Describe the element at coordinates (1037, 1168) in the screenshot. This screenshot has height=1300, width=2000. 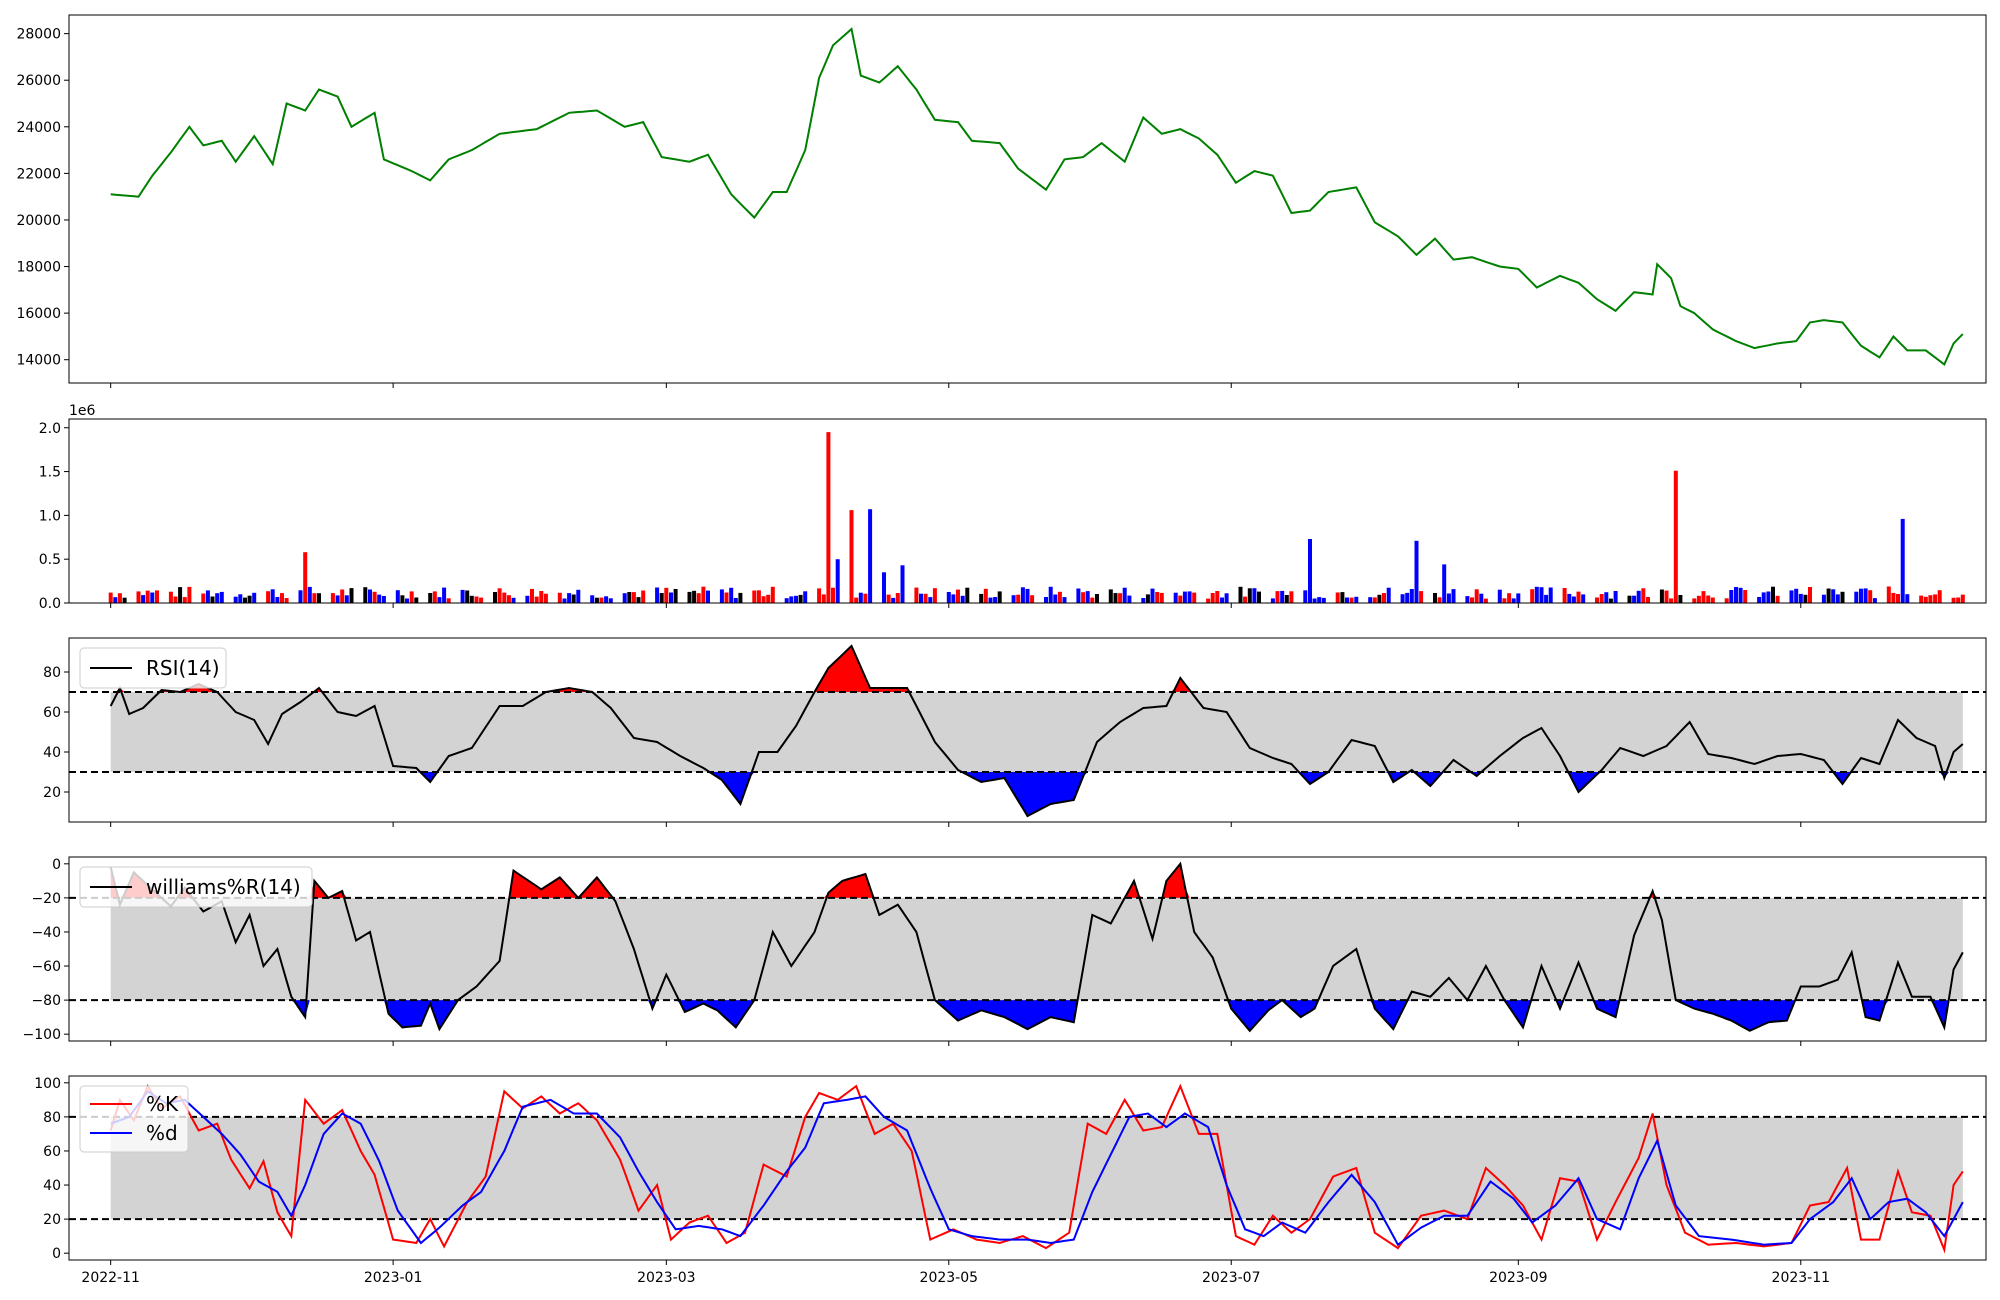
I see `stoch-d-line` at that location.